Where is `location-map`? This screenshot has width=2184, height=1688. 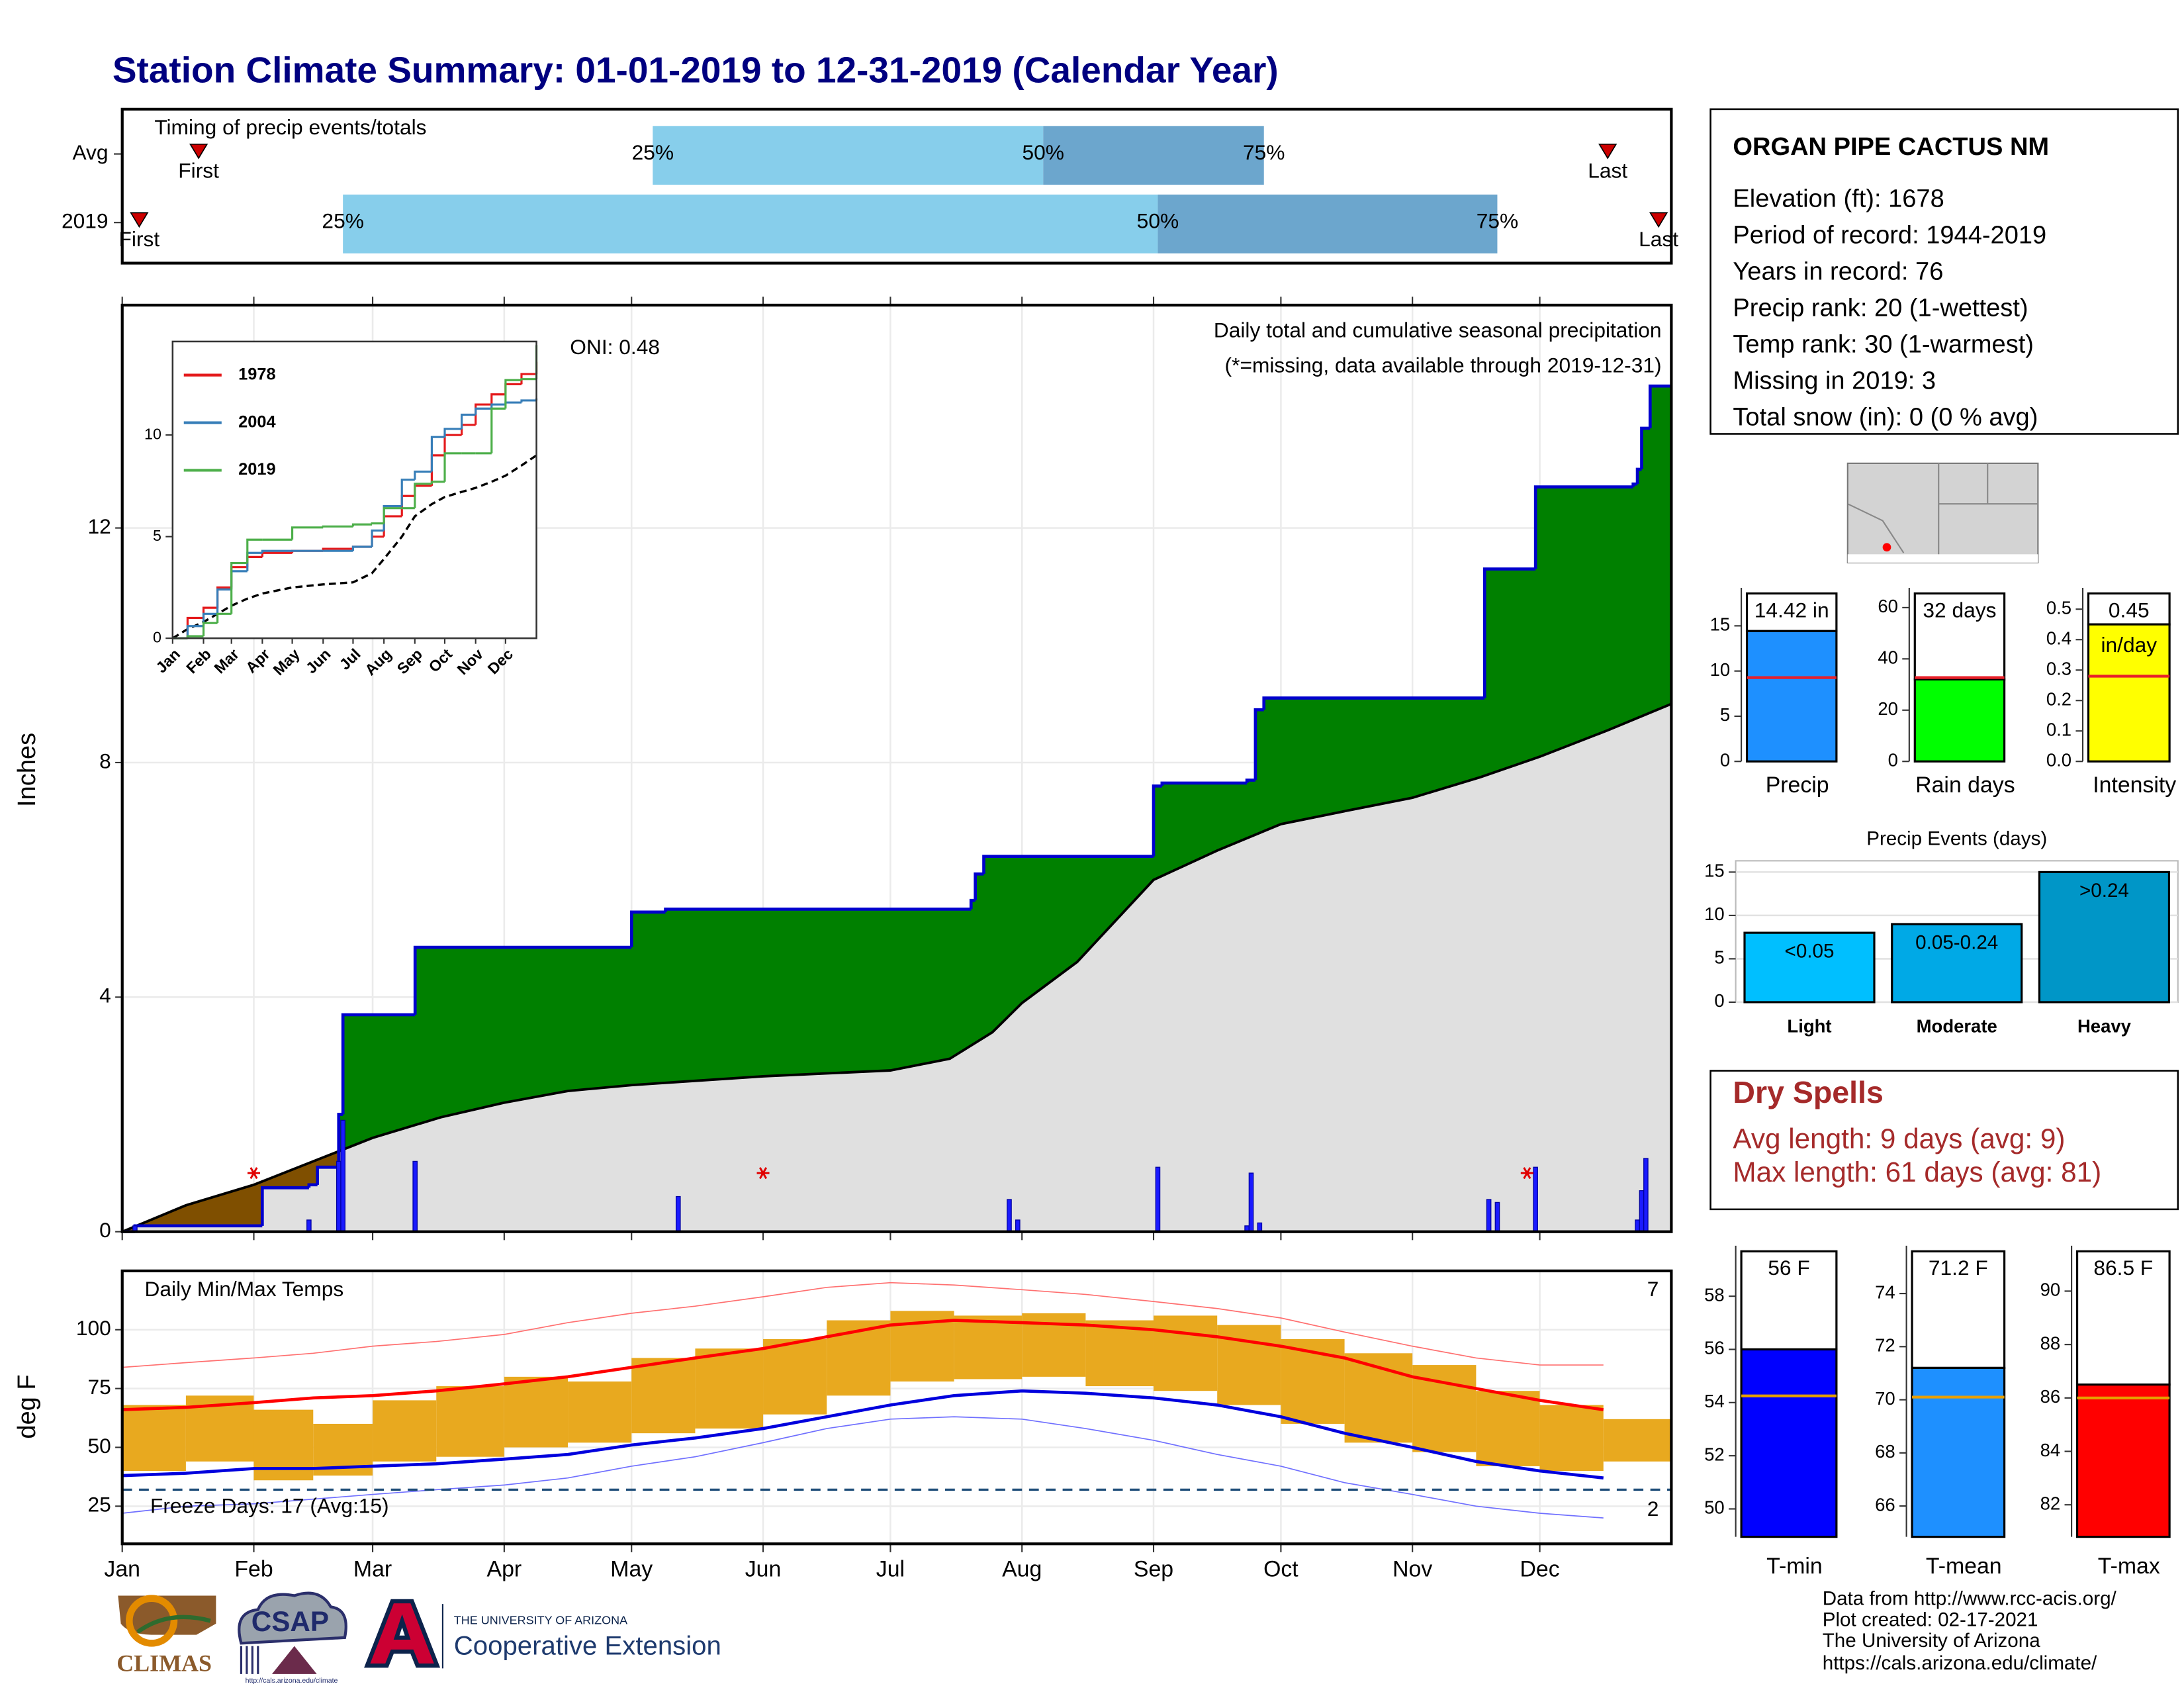
location-map is located at coordinates (1942, 513).